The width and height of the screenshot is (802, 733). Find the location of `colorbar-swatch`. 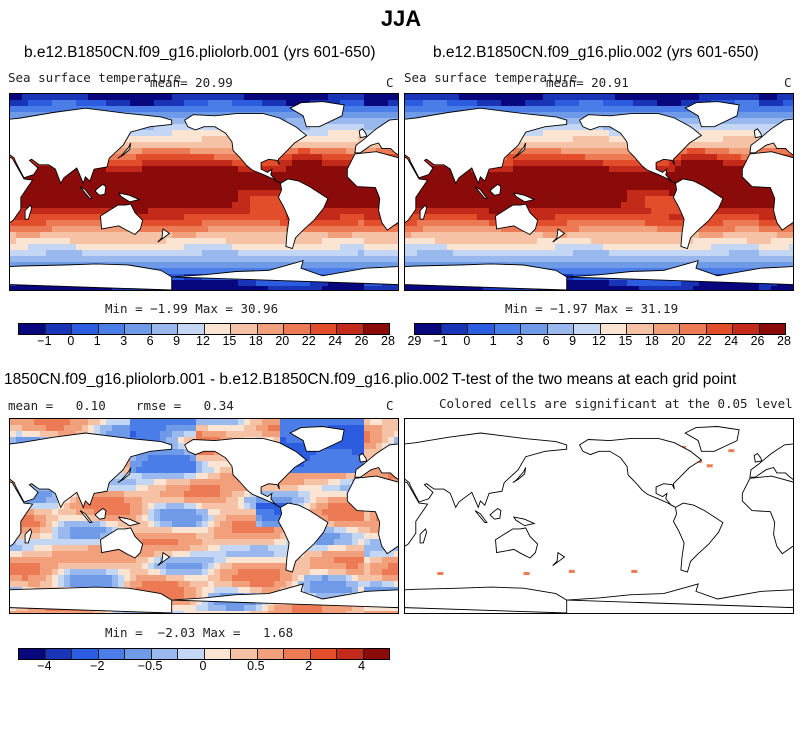

colorbar-swatch is located at coordinates (587, 329).